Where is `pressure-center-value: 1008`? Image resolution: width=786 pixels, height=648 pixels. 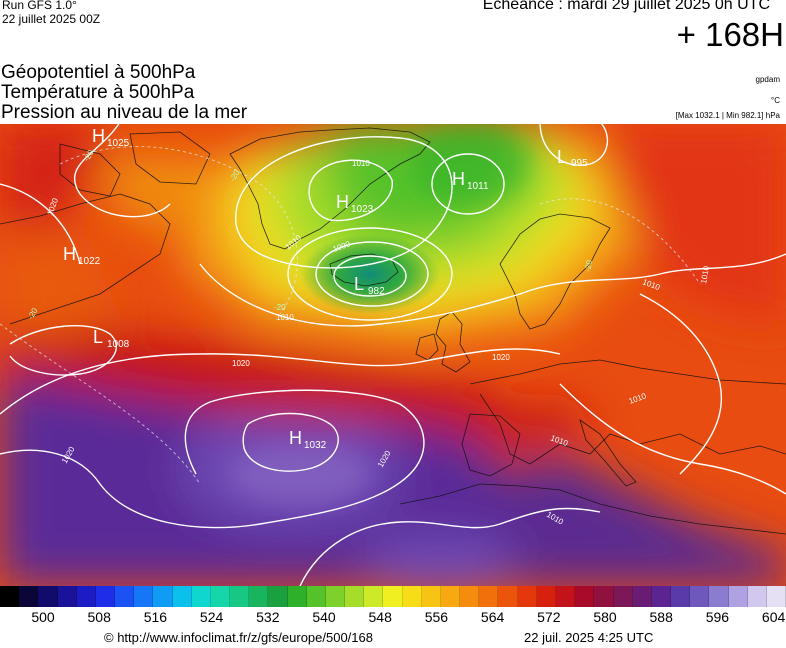 pressure-center-value: 1008 is located at coordinates (118, 344).